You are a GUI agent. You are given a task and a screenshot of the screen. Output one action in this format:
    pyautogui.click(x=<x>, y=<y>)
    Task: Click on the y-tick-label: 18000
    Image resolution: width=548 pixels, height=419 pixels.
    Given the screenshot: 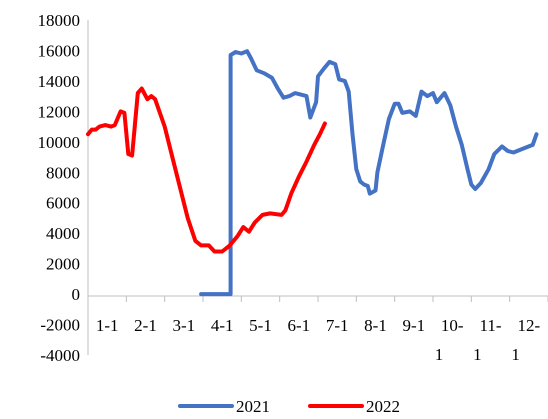 What is the action you would take?
    pyautogui.click(x=59, y=20)
    